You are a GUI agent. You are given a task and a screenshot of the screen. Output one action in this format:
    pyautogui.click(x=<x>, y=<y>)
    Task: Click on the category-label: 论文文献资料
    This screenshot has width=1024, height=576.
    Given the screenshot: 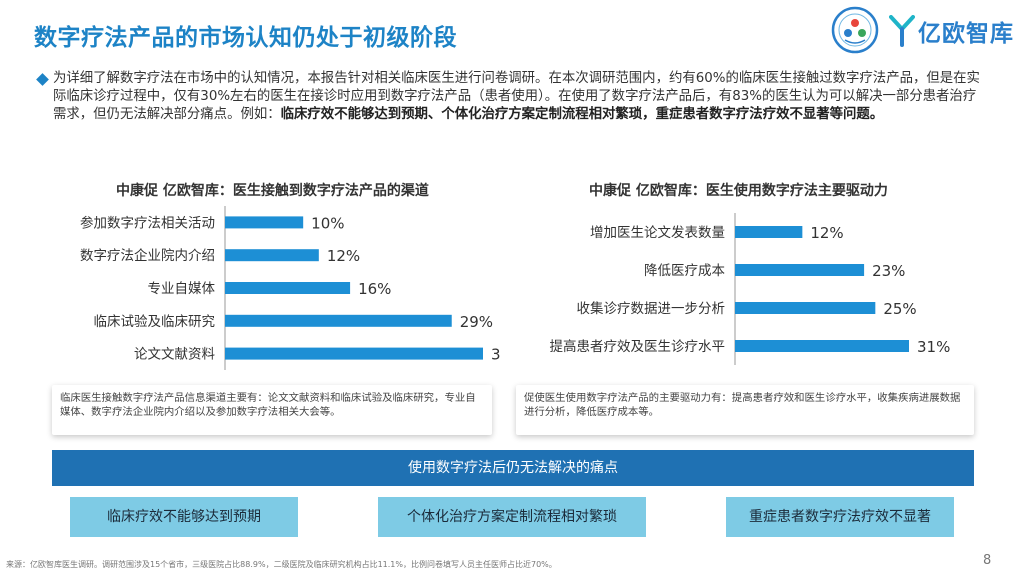 What is the action you would take?
    pyautogui.click(x=174, y=355)
    